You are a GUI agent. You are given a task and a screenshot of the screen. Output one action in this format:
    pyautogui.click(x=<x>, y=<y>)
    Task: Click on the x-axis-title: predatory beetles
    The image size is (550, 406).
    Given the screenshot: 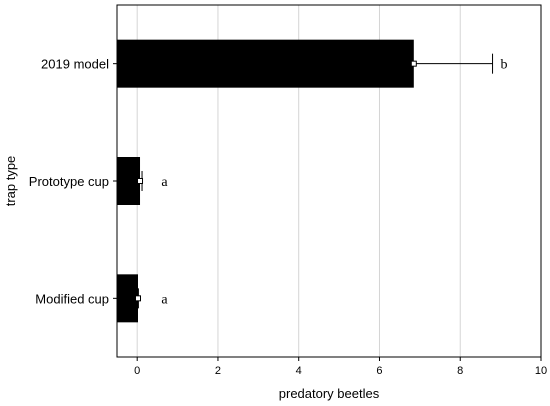 What is the action you would take?
    pyautogui.click(x=329, y=393)
    